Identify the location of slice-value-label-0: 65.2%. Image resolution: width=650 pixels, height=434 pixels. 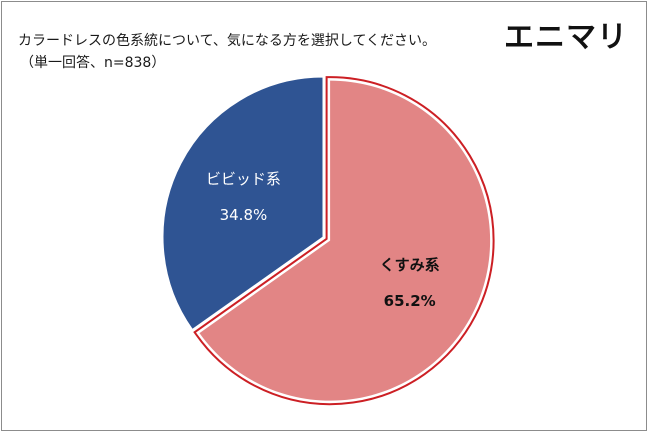
(410, 301).